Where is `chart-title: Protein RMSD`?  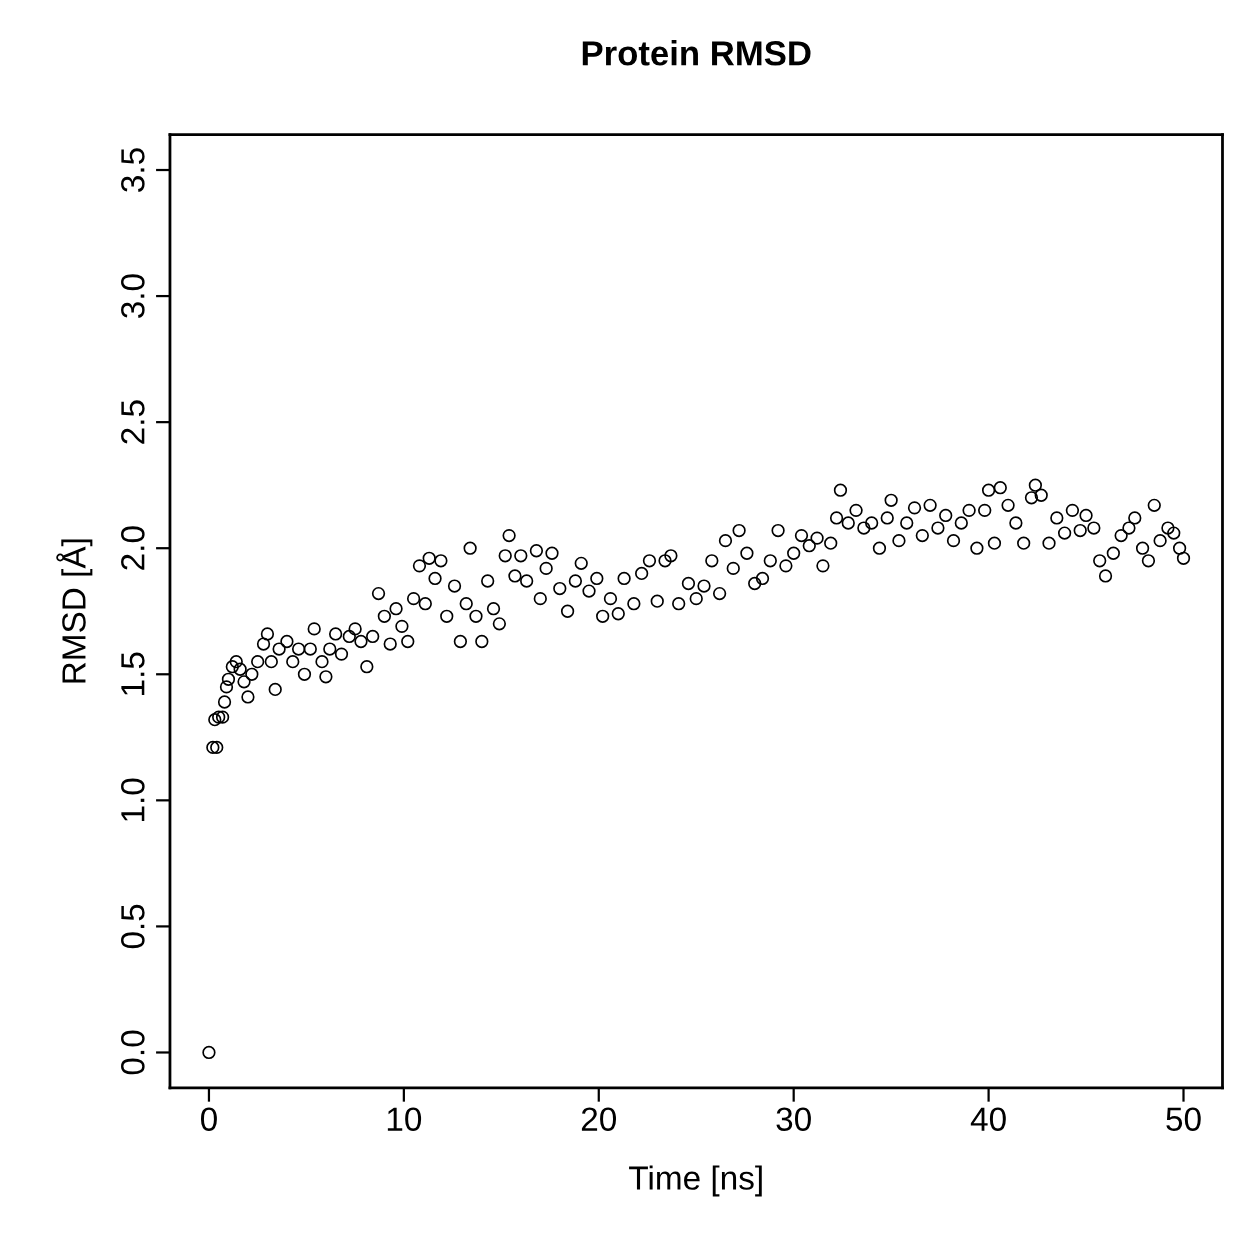
chart-title: Protein RMSD is located at coordinates (696, 53).